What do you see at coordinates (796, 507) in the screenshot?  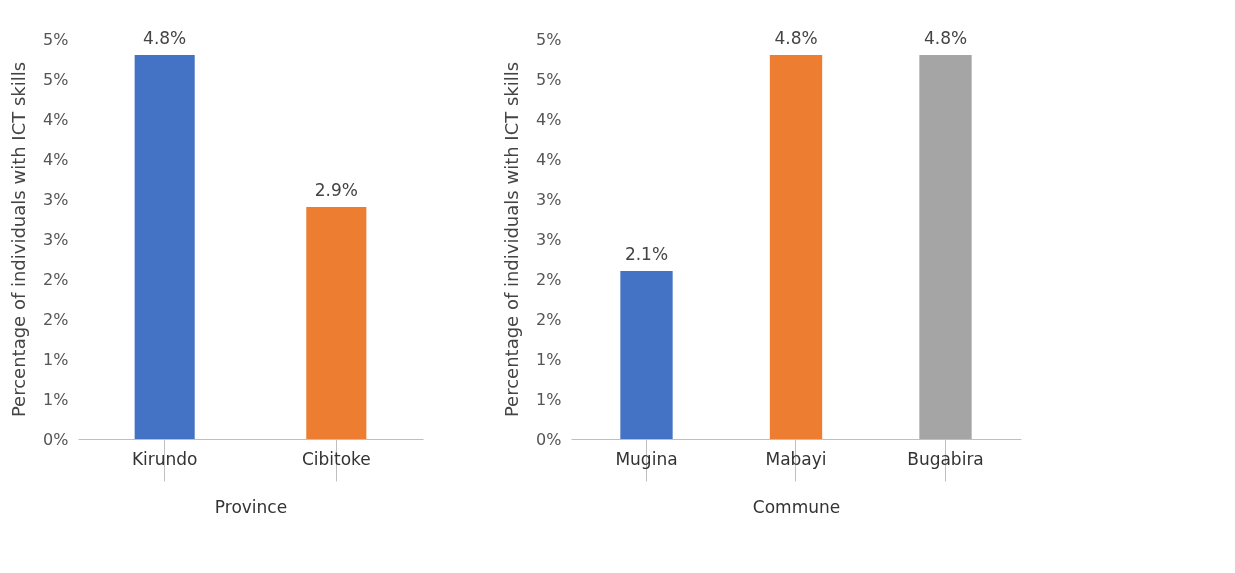 I see `x-axis-title: Commune` at bounding box center [796, 507].